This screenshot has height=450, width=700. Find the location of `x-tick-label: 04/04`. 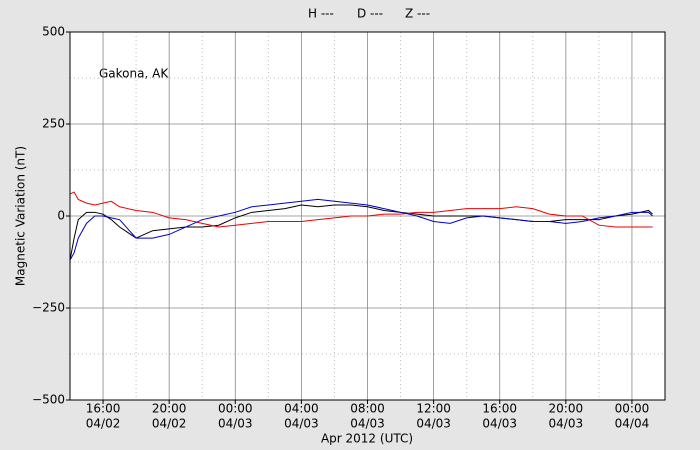

x-tick-label: 04/04 is located at coordinates (632, 424).